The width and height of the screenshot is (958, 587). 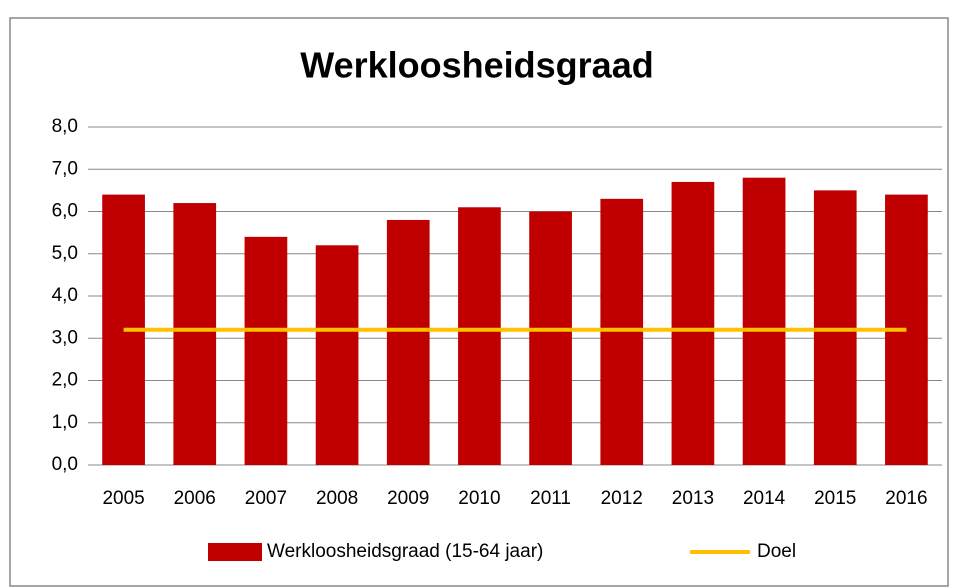 I want to click on y-tick-label: 3,0, so click(x=65, y=337).